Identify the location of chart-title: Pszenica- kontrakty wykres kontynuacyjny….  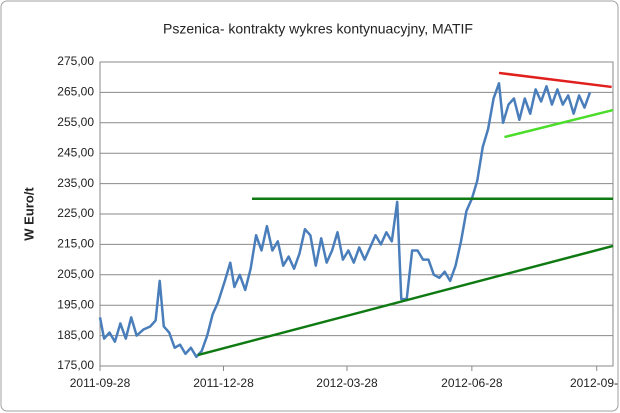
(318, 29).